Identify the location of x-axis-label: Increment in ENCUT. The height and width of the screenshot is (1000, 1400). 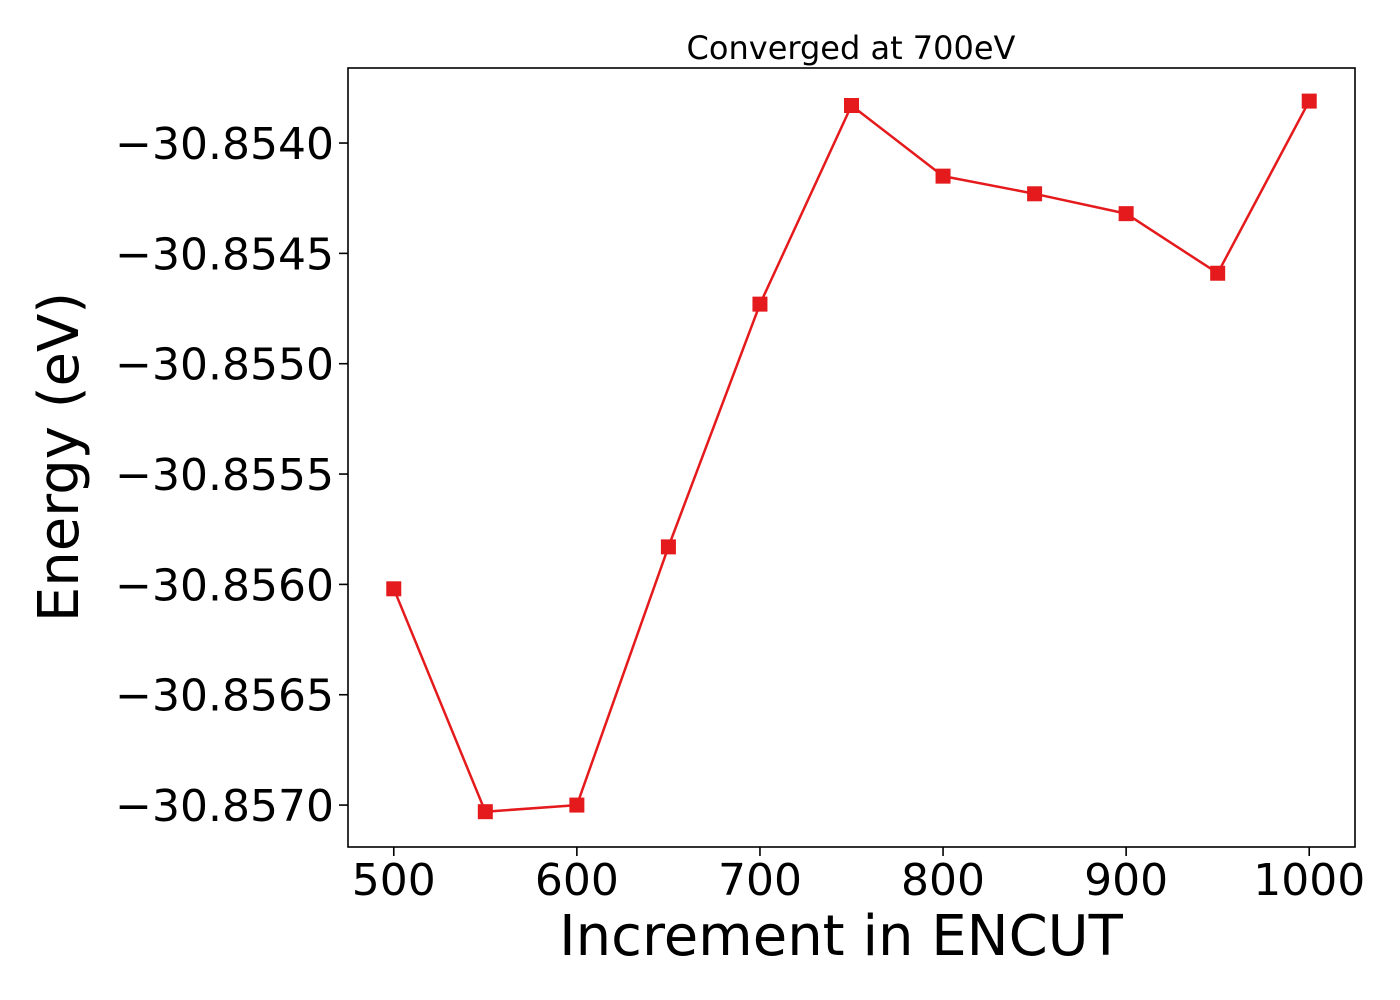
(841, 936).